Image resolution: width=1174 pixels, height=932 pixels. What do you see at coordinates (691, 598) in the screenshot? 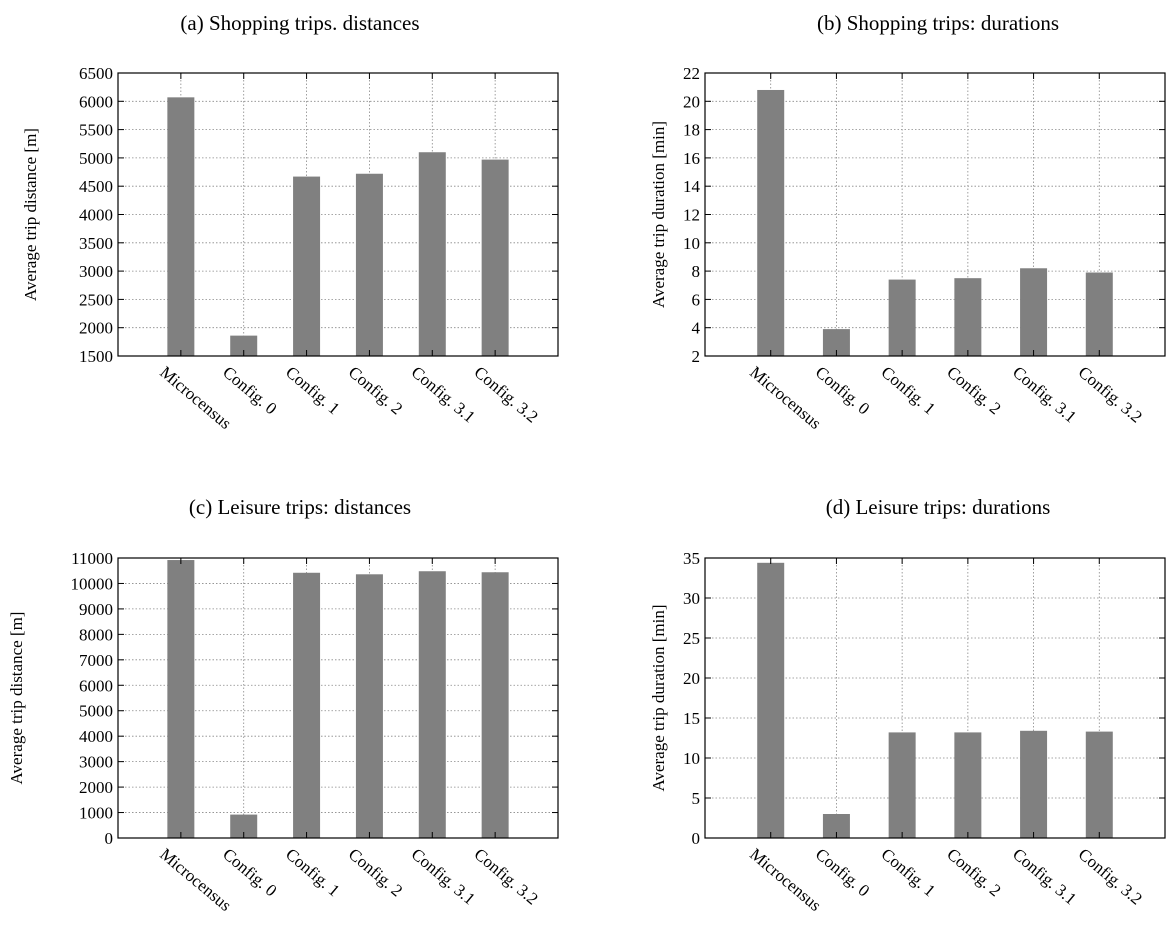
I see `y-tick-label: 30` at bounding box center [691, 598].